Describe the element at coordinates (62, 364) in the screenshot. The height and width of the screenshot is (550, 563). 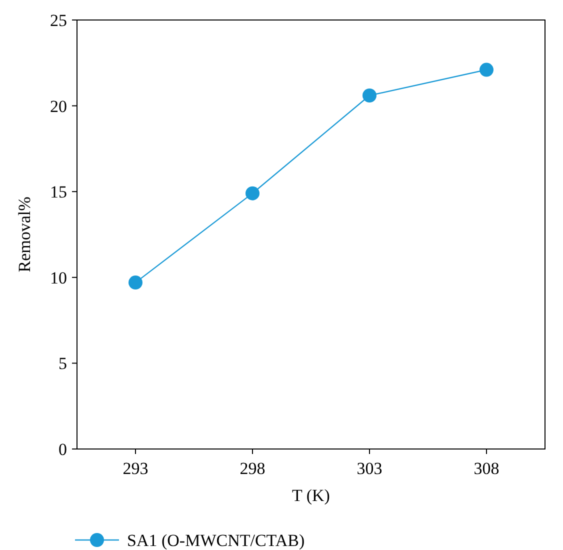
I see `y-tick-label: 5` at that location.